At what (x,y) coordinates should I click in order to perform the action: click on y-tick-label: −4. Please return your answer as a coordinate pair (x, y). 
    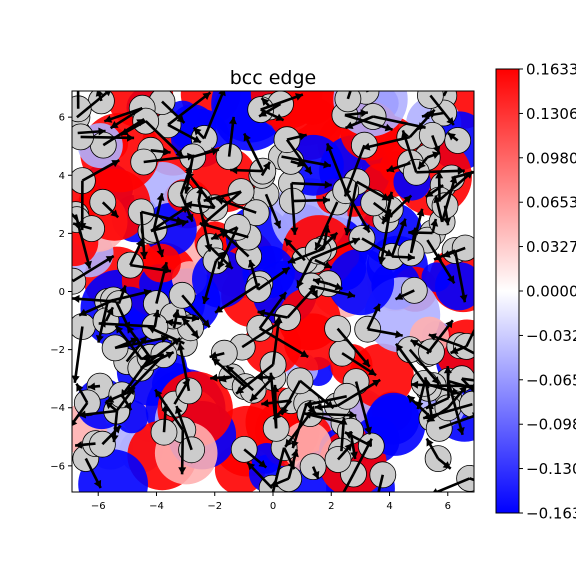
    Looking at the image, I should click on (57, 408).